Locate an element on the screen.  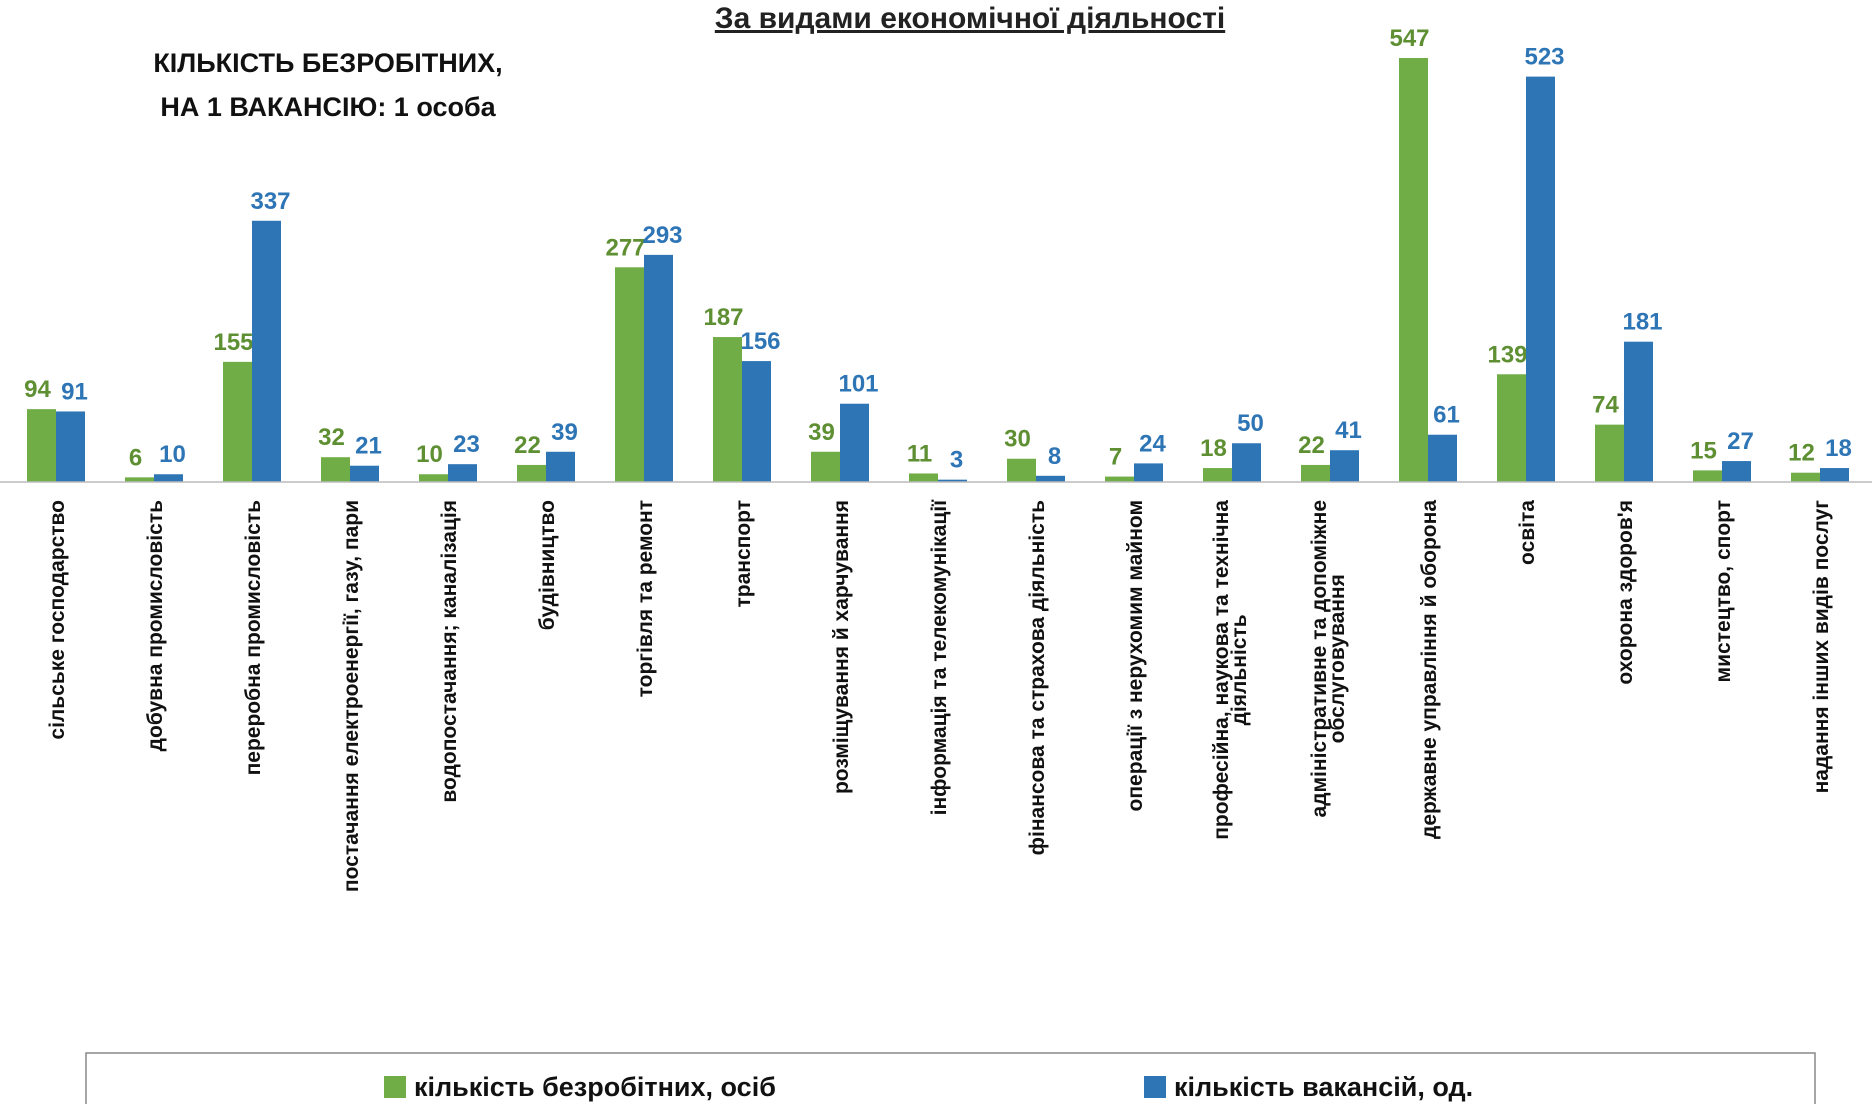
data-label: 12 is located at coordinates (1801, 453).